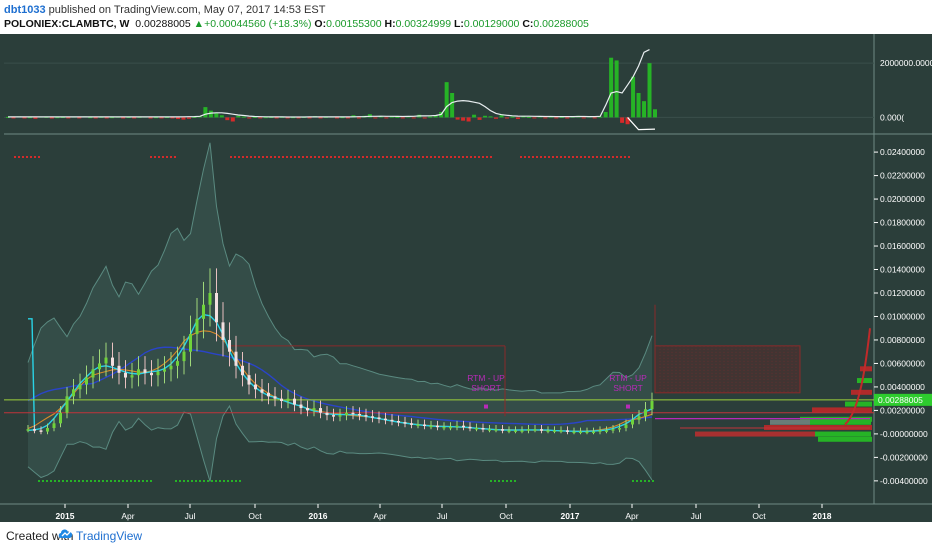  I want to click on time-tick-label: 2016, so click(318, 516).